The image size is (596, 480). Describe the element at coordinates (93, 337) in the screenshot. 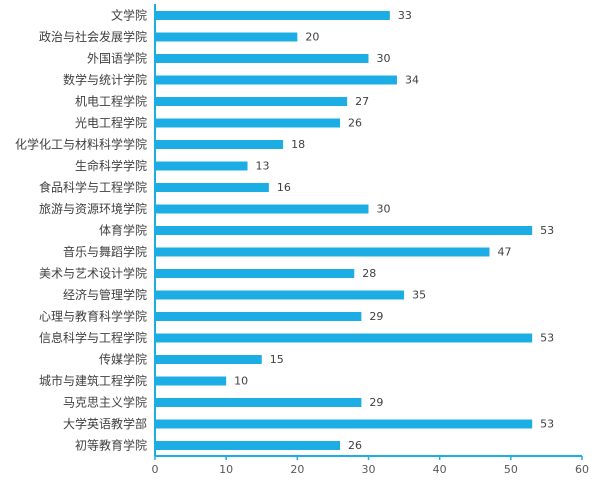

I see `category-label: 信息科学与工程学院` at that location.